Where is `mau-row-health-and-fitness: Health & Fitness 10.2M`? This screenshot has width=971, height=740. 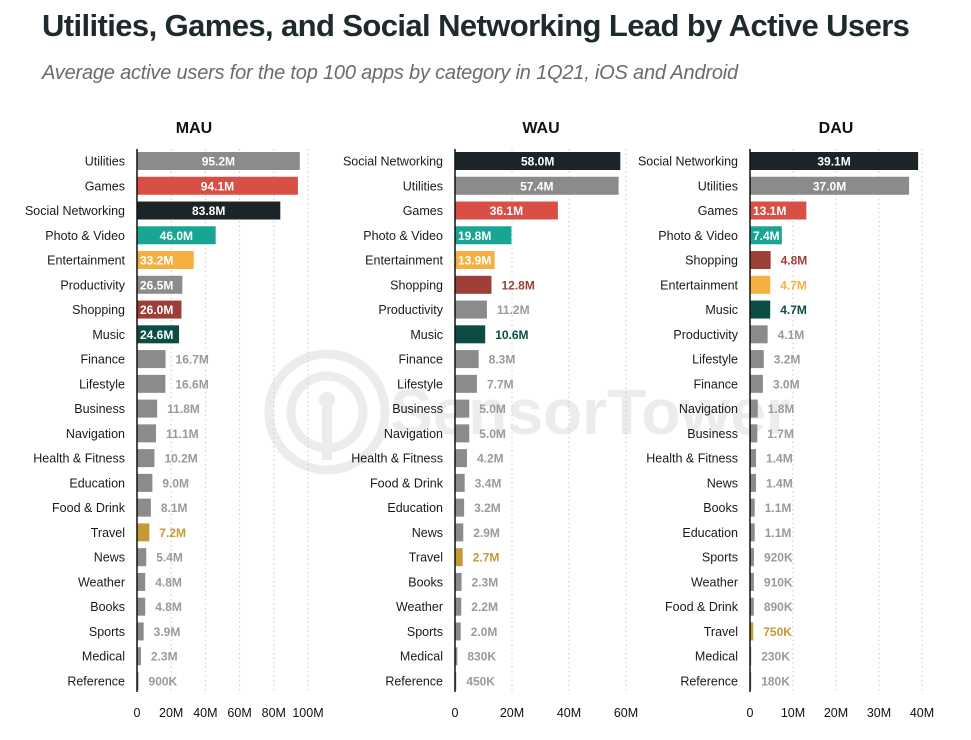
mau-row-health-and-fitness: Health & Fitness 10.2M is located at coordinates (115, 458).